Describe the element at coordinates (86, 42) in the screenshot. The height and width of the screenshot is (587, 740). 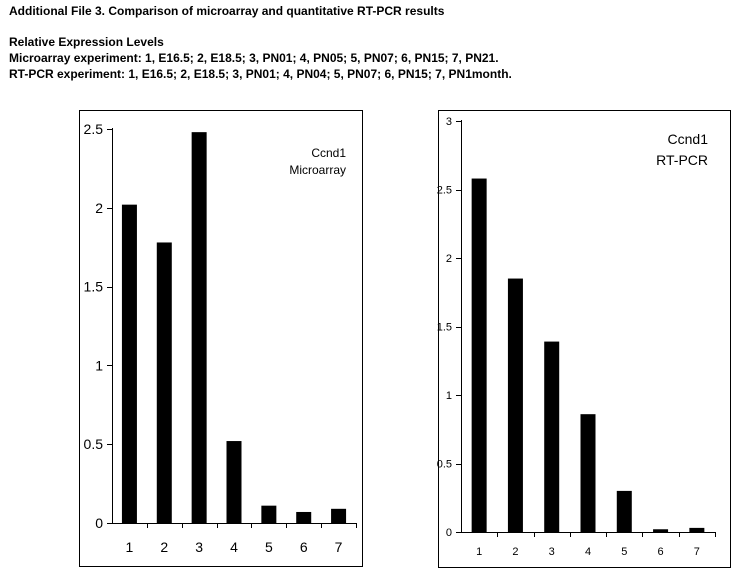
I see `section-subtitle: Relative Expression Levels` at that location.